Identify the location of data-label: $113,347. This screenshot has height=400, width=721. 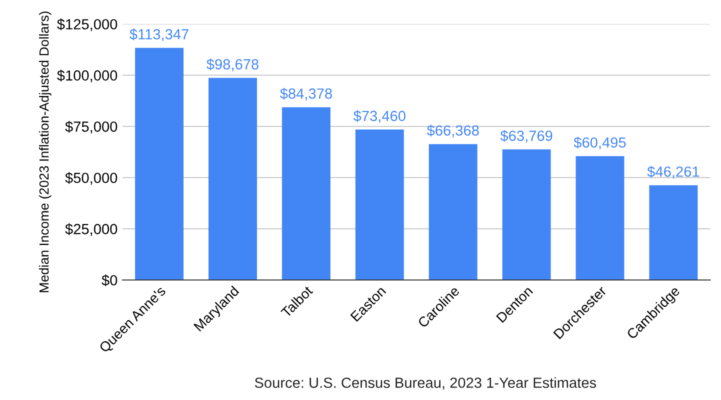
(159, 35).